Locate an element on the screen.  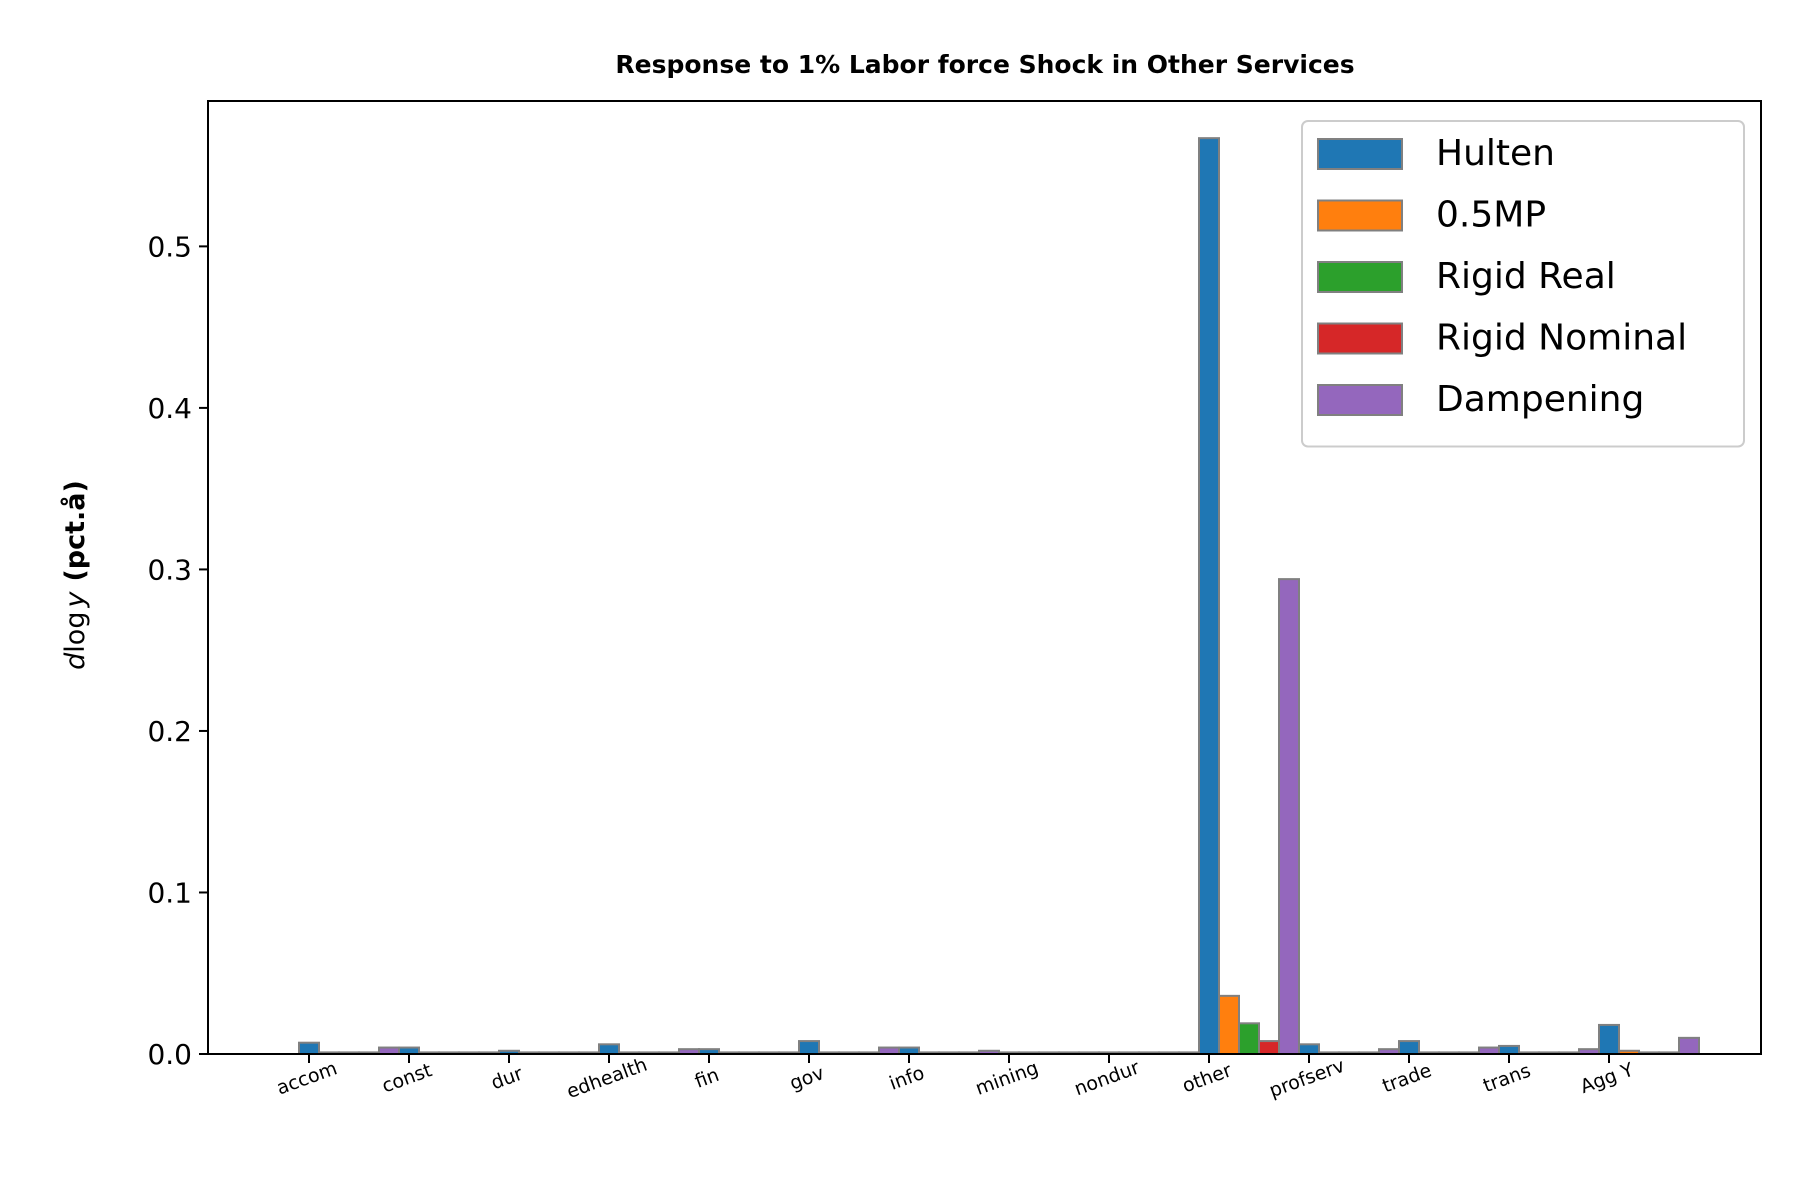
y-axis-label-log: log is located at coordinates (75, 632).